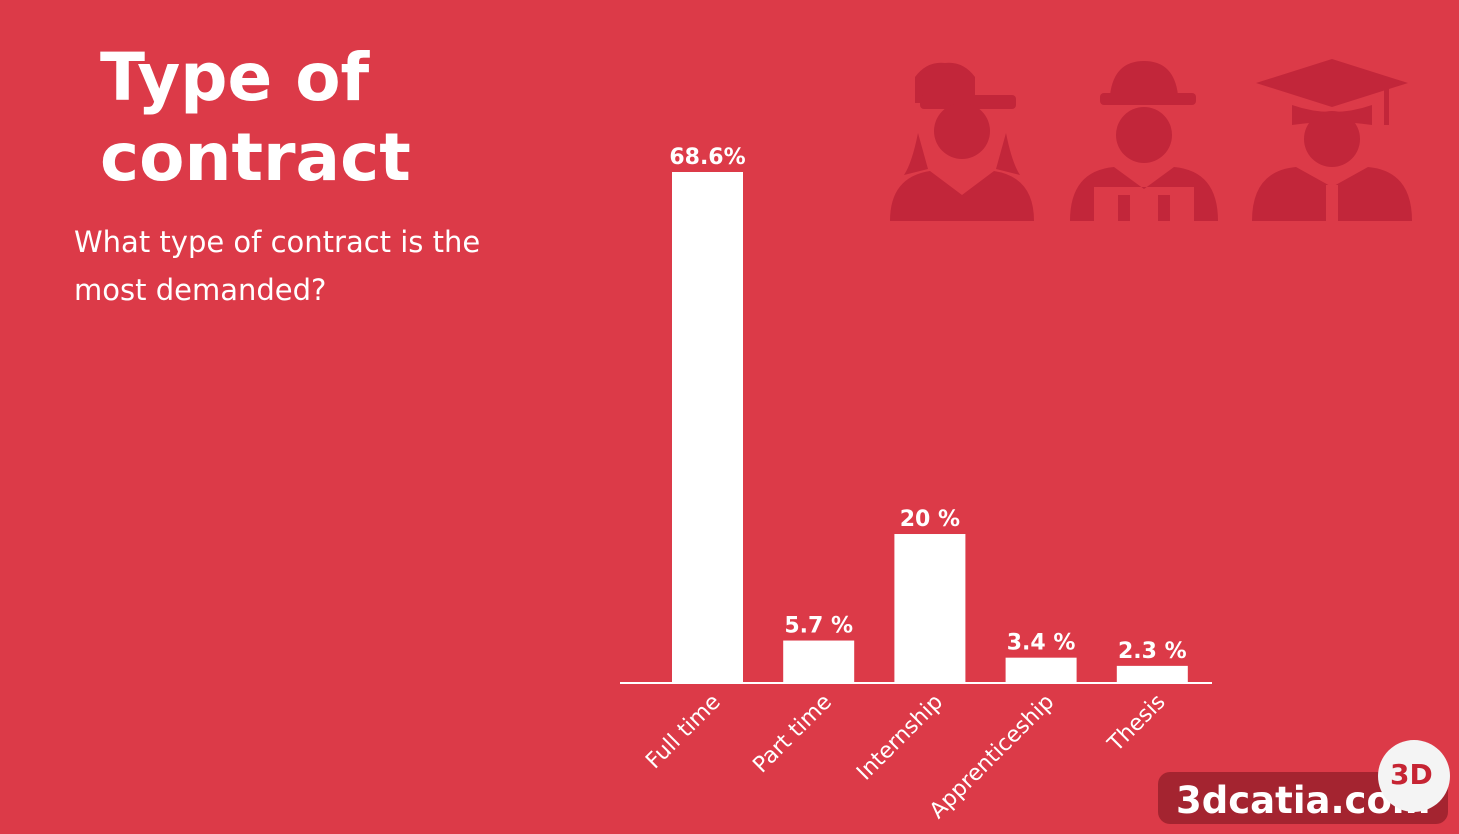  What do you see at coordinates (792, 734) in the screenshot?
I see `category-label-1: Part time` at bounding box center [792, 734].